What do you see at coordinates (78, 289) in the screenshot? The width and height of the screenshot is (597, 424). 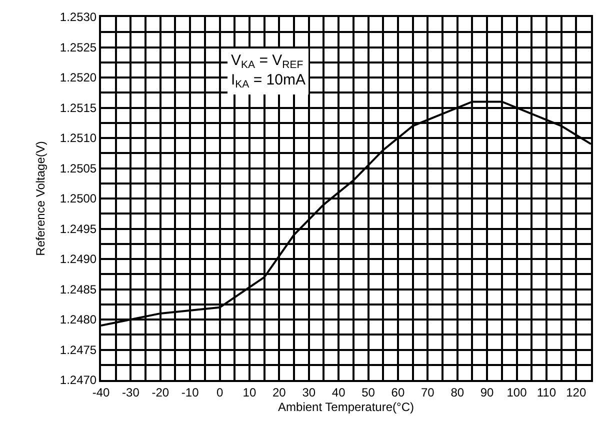 I see `y-tick-label: 1.2485` at bounding box center [78, 289].